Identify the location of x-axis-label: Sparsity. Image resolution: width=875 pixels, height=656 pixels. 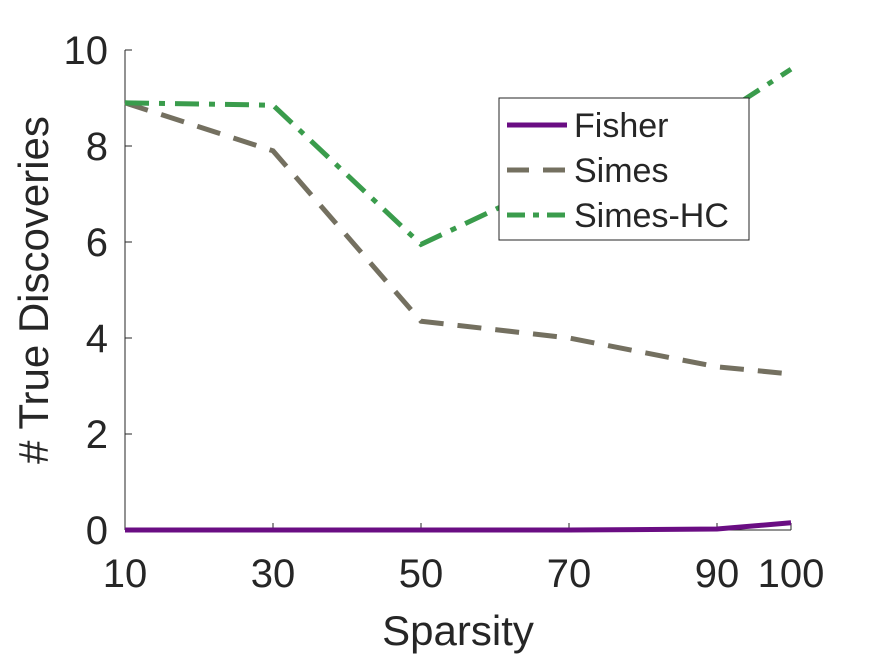
(458, 630).